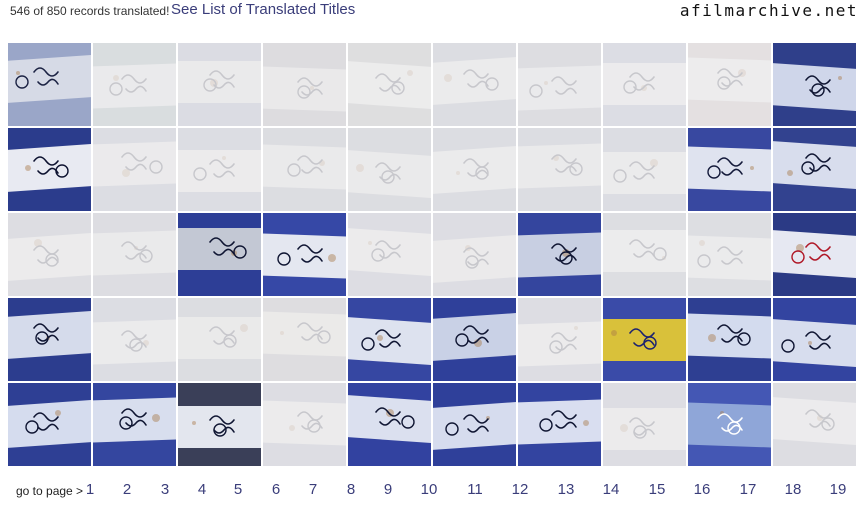 The width and height of the screenshot is (860, 505). Describe the element at coordinates (793, 489) in the screenshot. I see `page-link: 18` at that location.